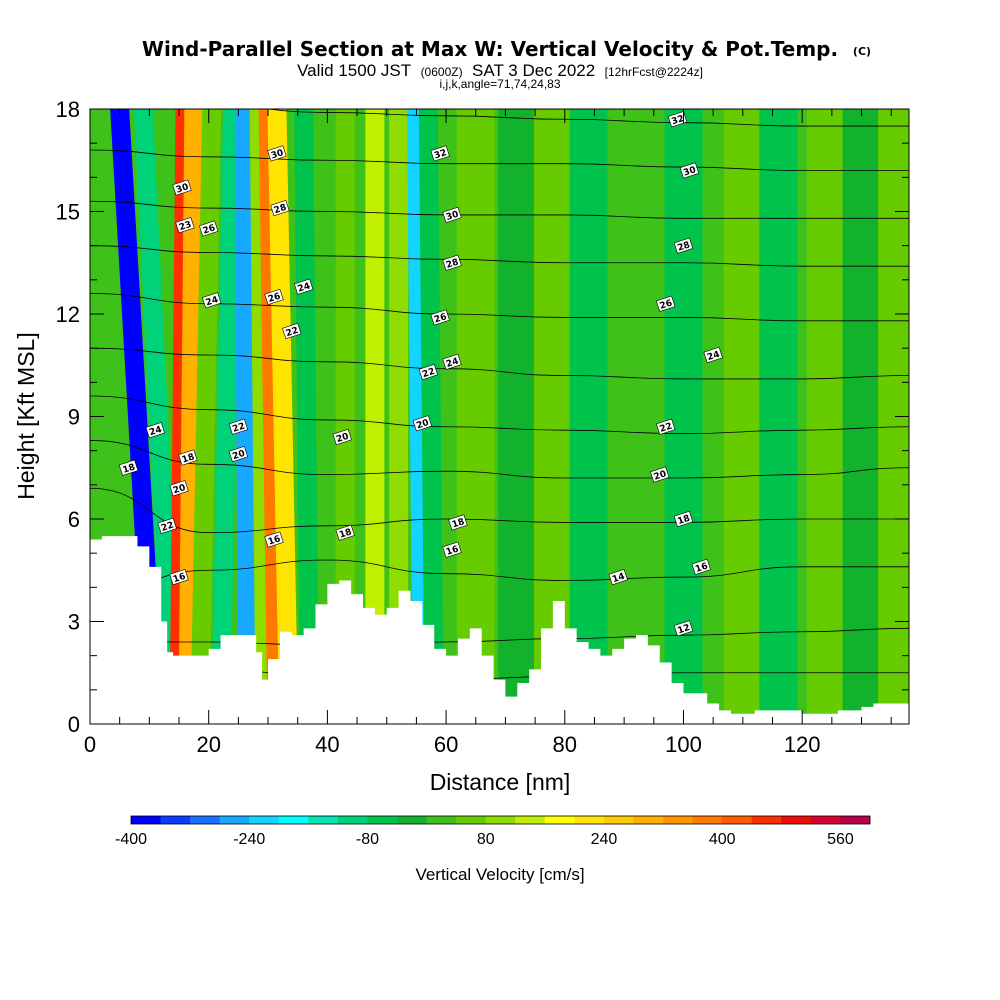  Describe the element at coordinates (713, 354) in the screenshot. I see `contour-label-33: 24` at that location.